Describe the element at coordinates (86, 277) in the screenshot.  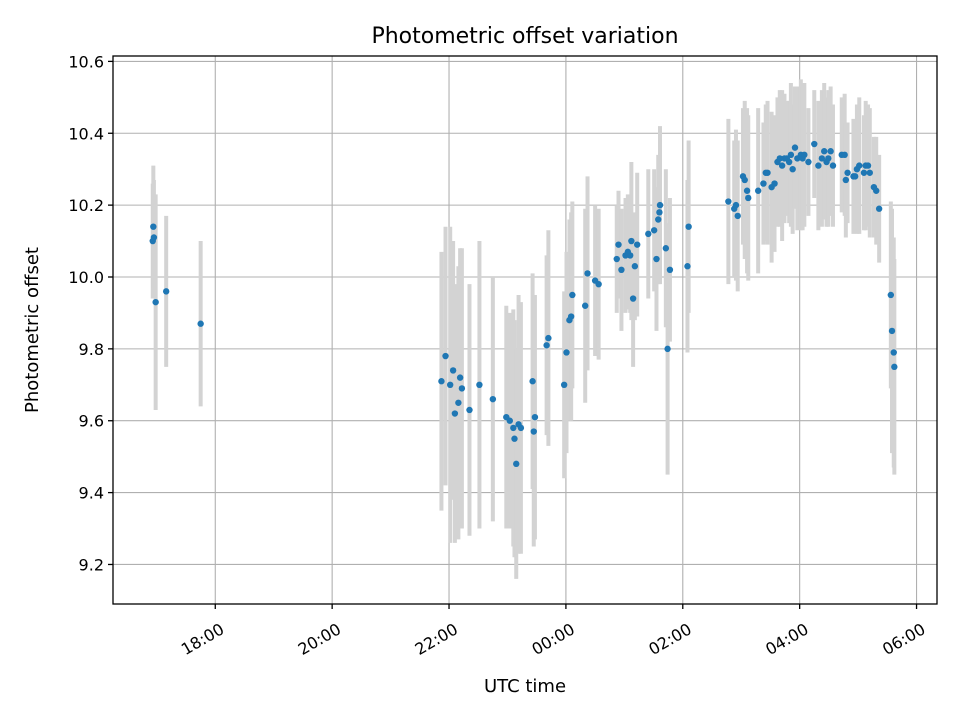
I see `y-tick-label: 10.0` at that location.